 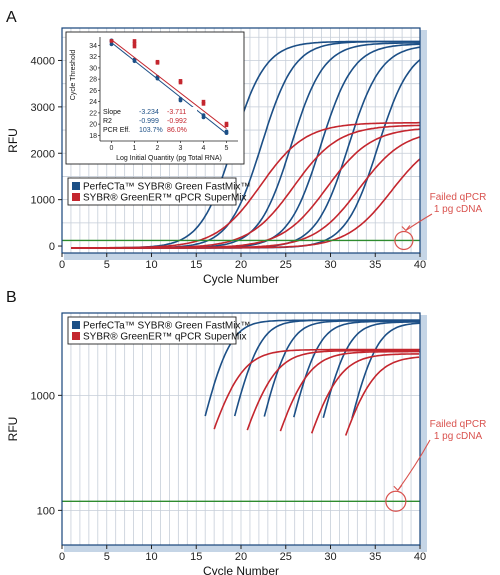 What do you see at coordinates (177, 130) in the screenshot?
I see `stats-value-series2: 86.0%` at bounding box center [177, 130].